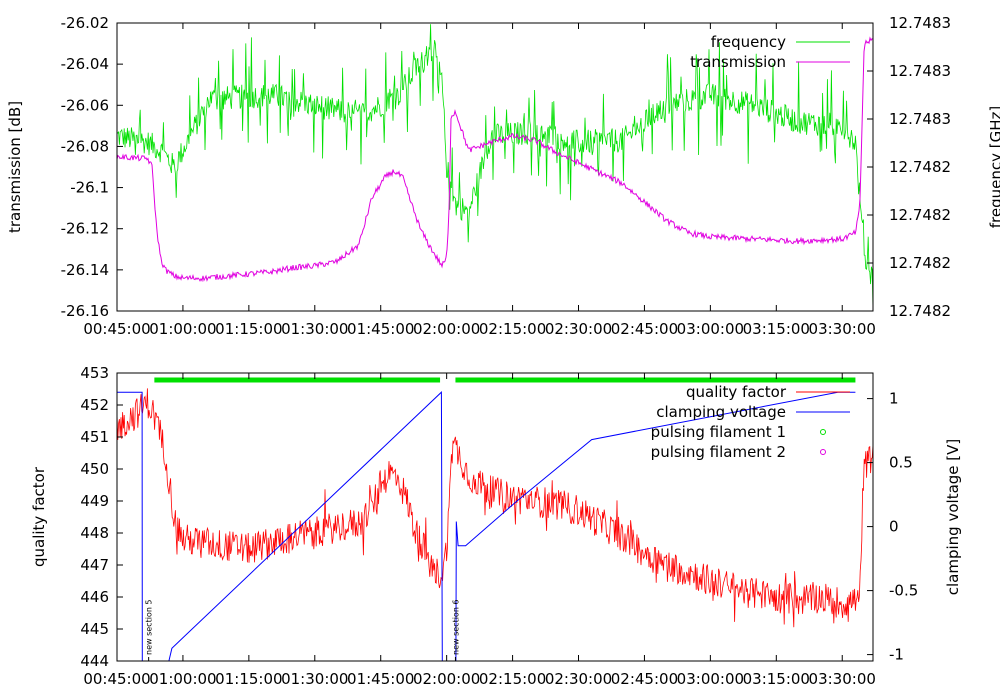 The image size is (1000, 700). I want to click on bottom-y-tick-label: 452, so click(94, 405).